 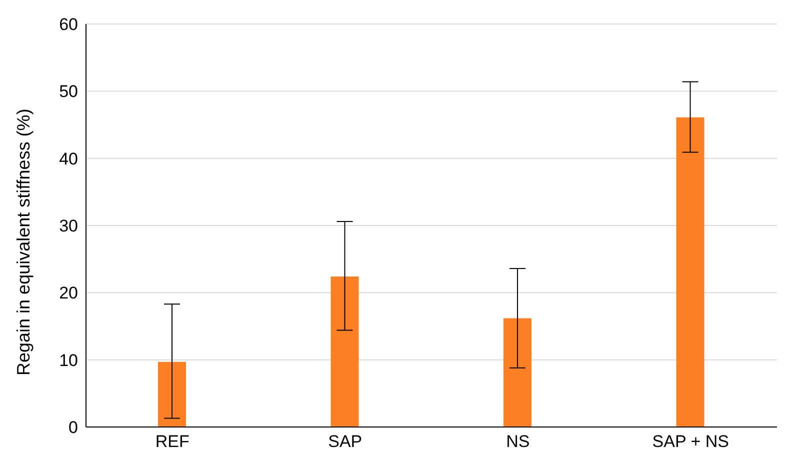 What do you see at coordinates (73, 428) in the screenshot?
I see `y-tick-label: 0` at bounding box center [73, 428].